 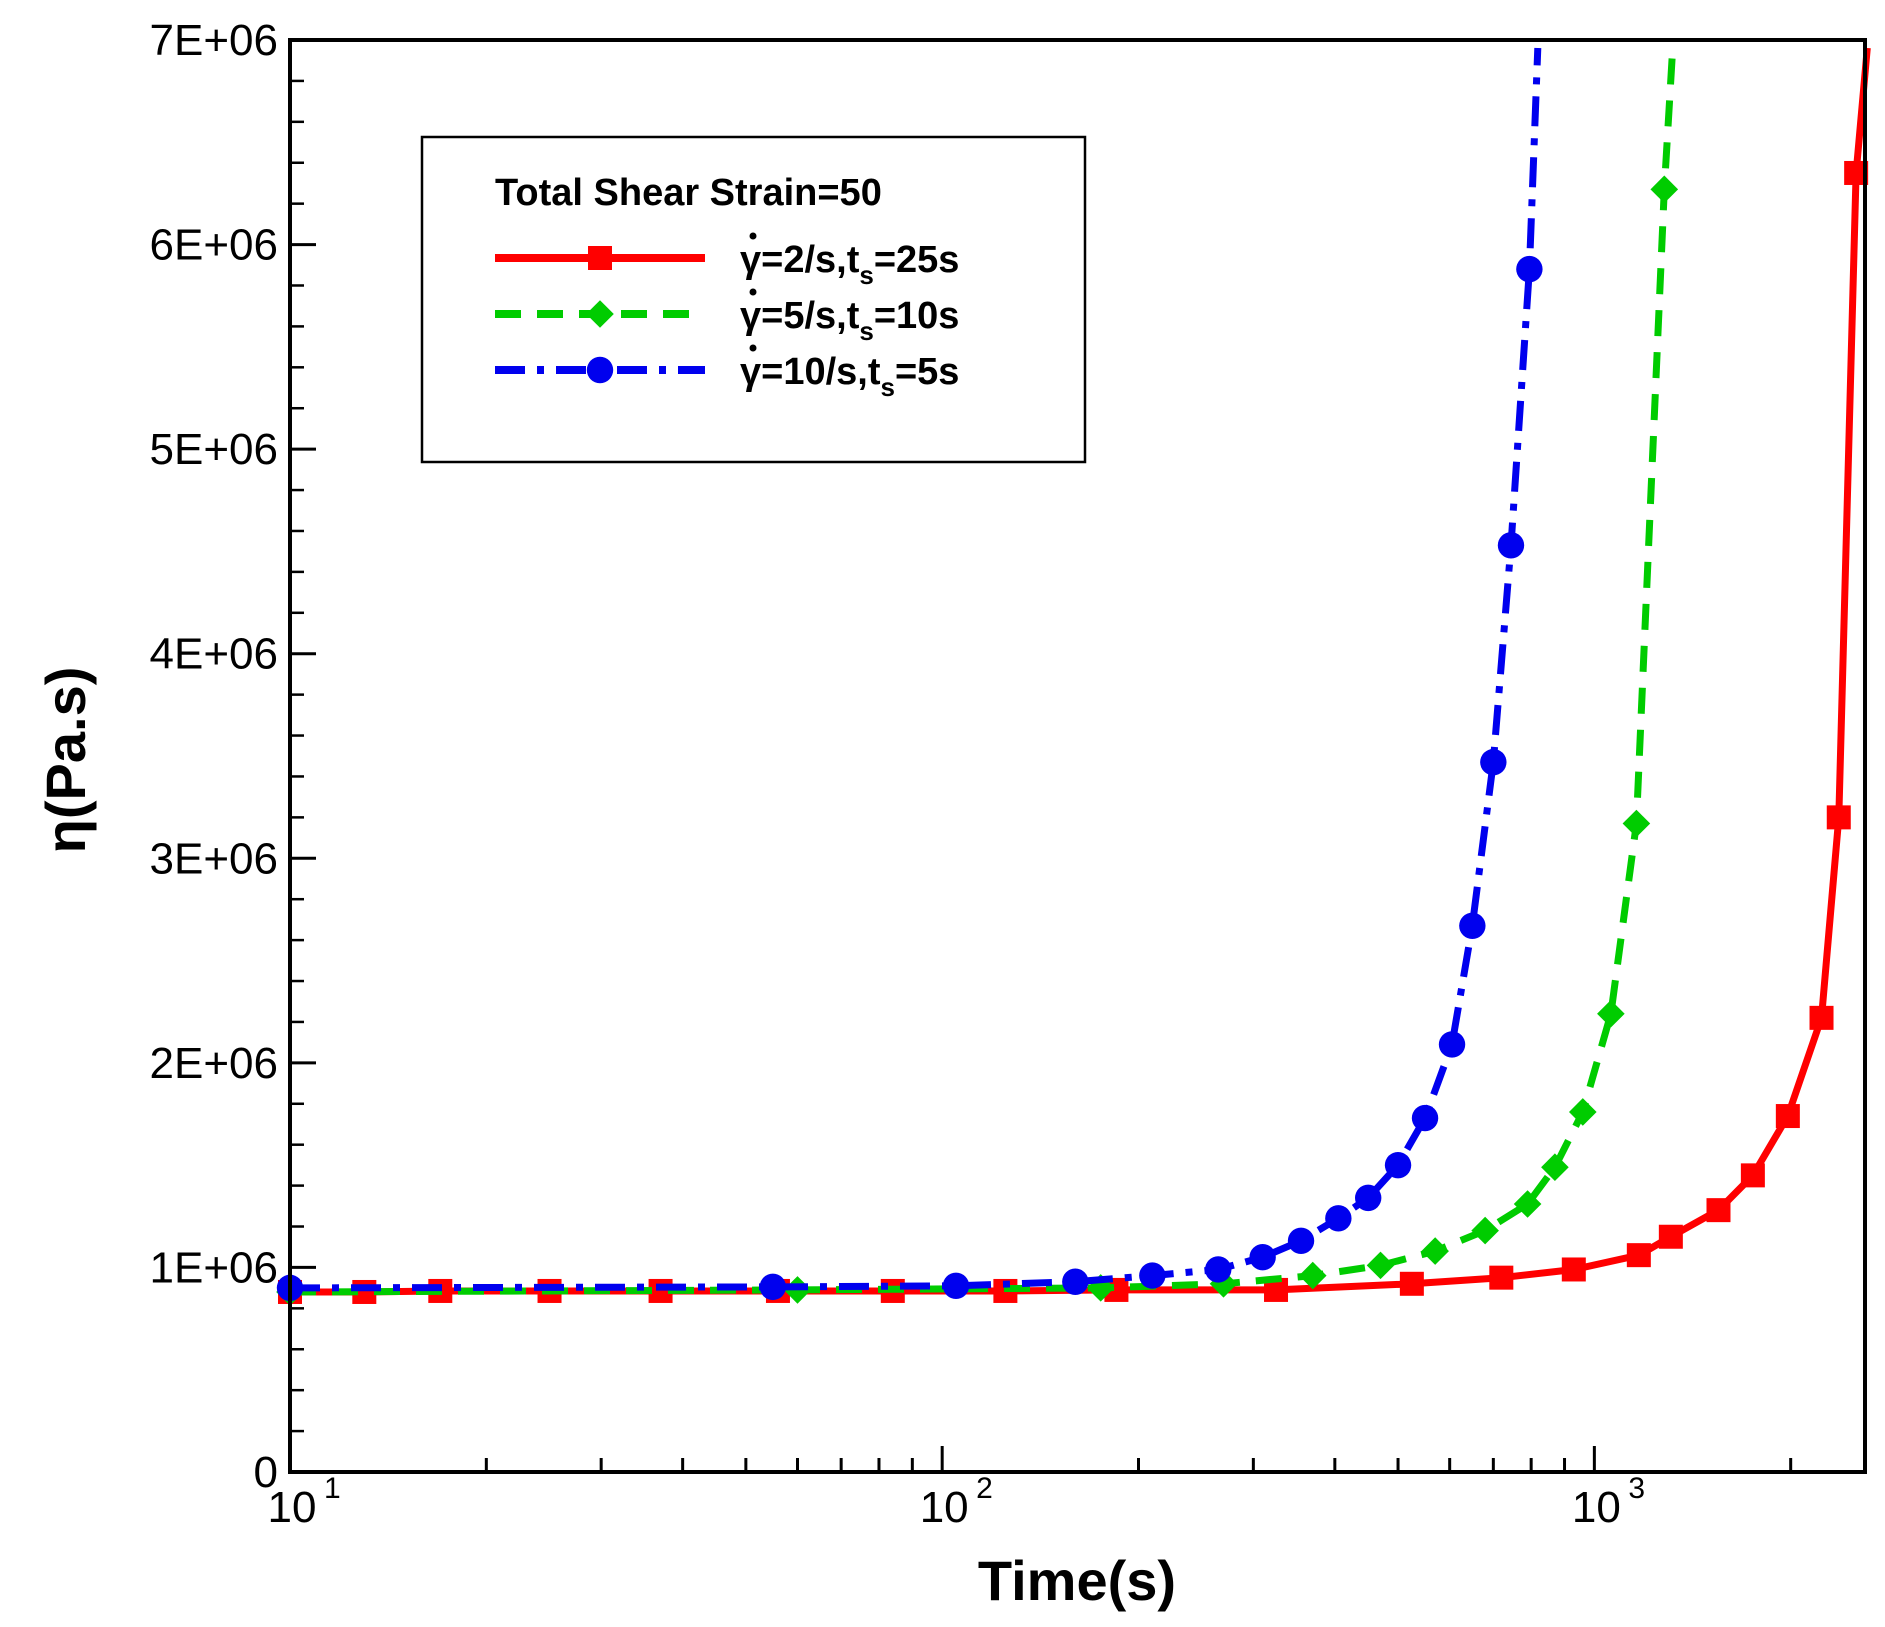 I want to click on y-tick-label: 1E+06, so click(x=214, y=1267).